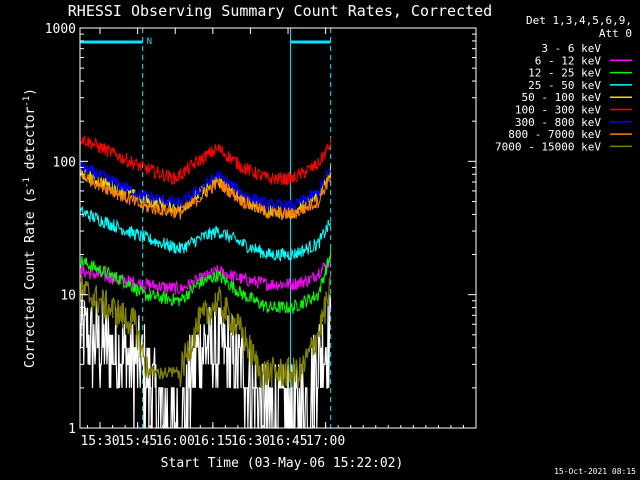 The image size is (640, 480). What do you see at coordinates (325, 441) in the screenshot?
I see `x-tick-label-6: 17:00` at bounding box center [325, 441].